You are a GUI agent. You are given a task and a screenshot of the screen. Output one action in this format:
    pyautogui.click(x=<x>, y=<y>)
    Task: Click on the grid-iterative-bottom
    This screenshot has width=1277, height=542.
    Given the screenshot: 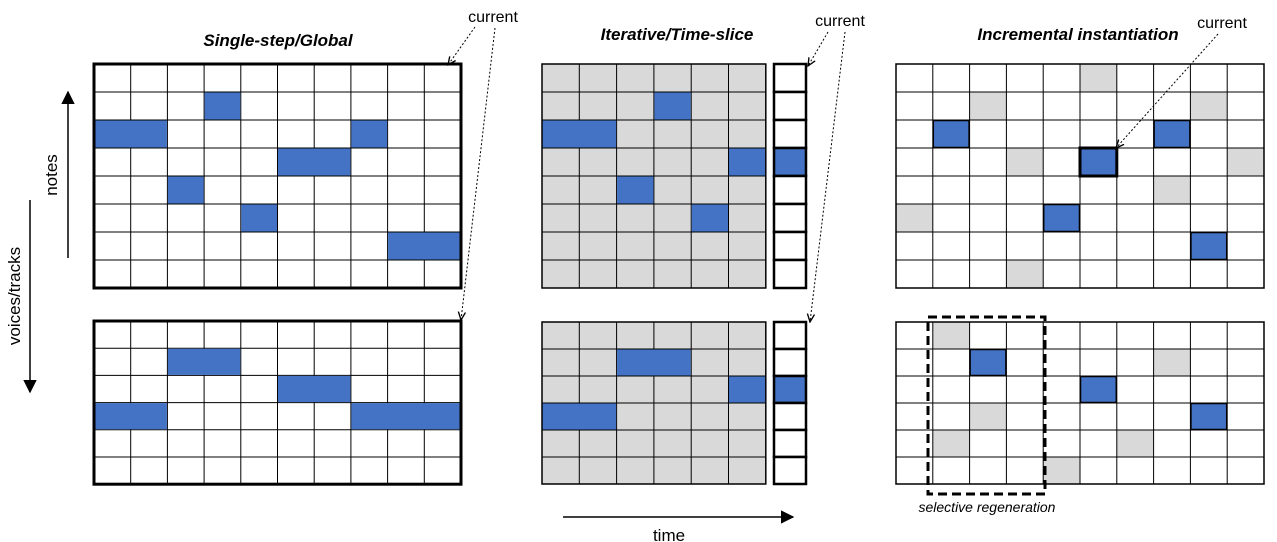 What is the action you would take?
    pyautogui.click(x=654, y=403)
    